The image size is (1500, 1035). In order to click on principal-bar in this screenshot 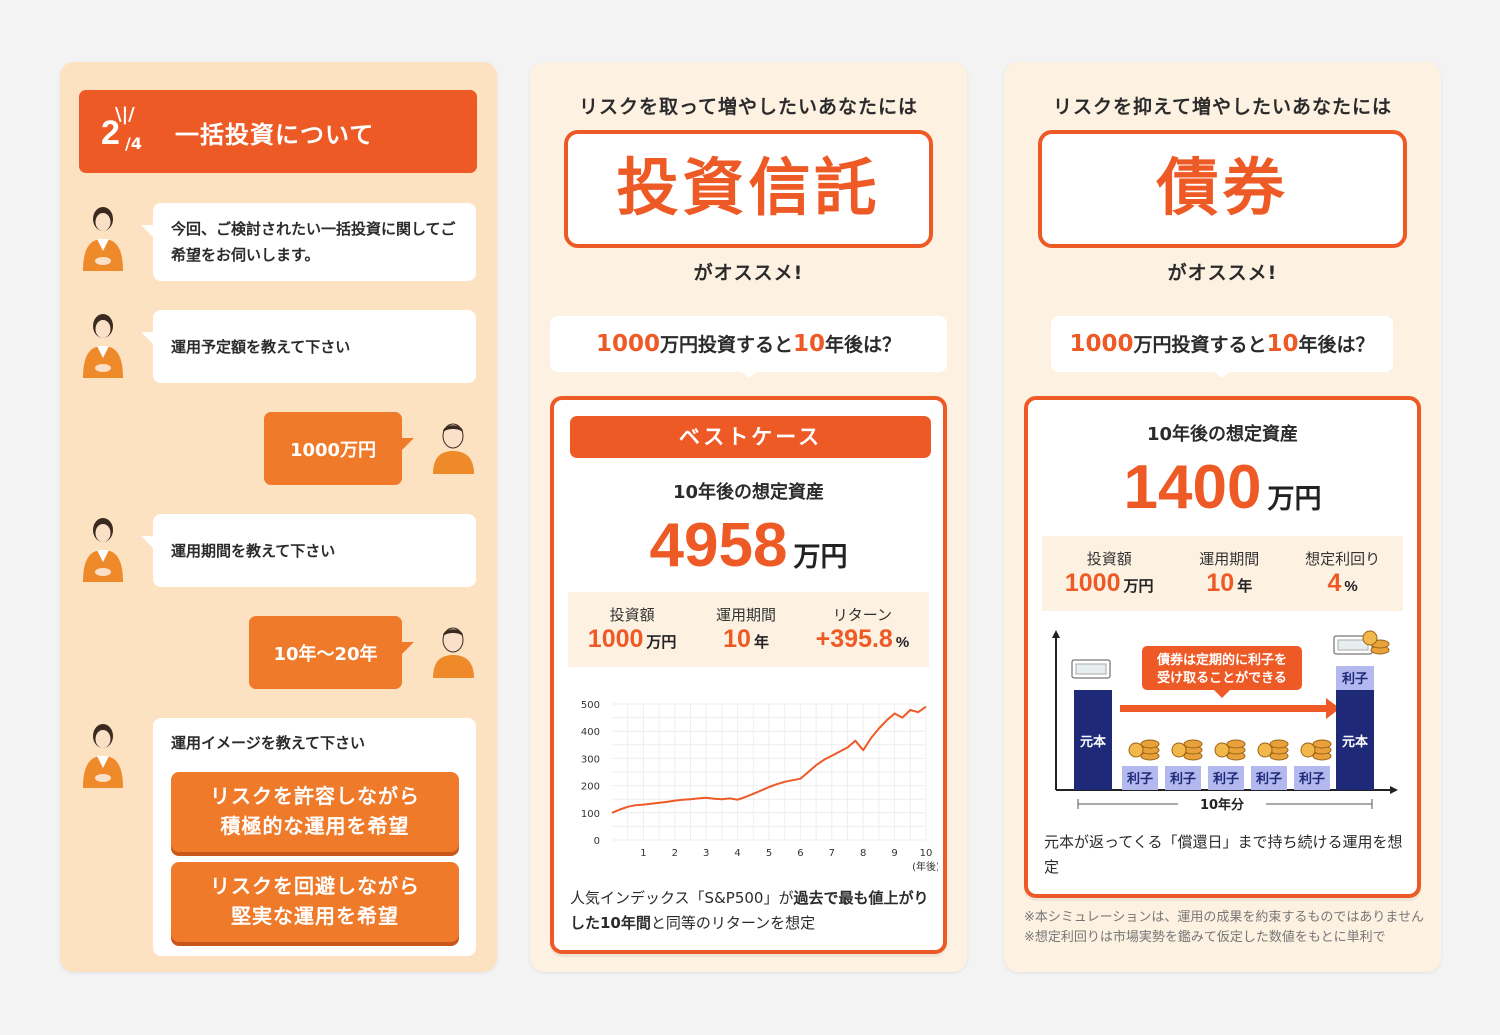, I will do `click(1093, 740)`.